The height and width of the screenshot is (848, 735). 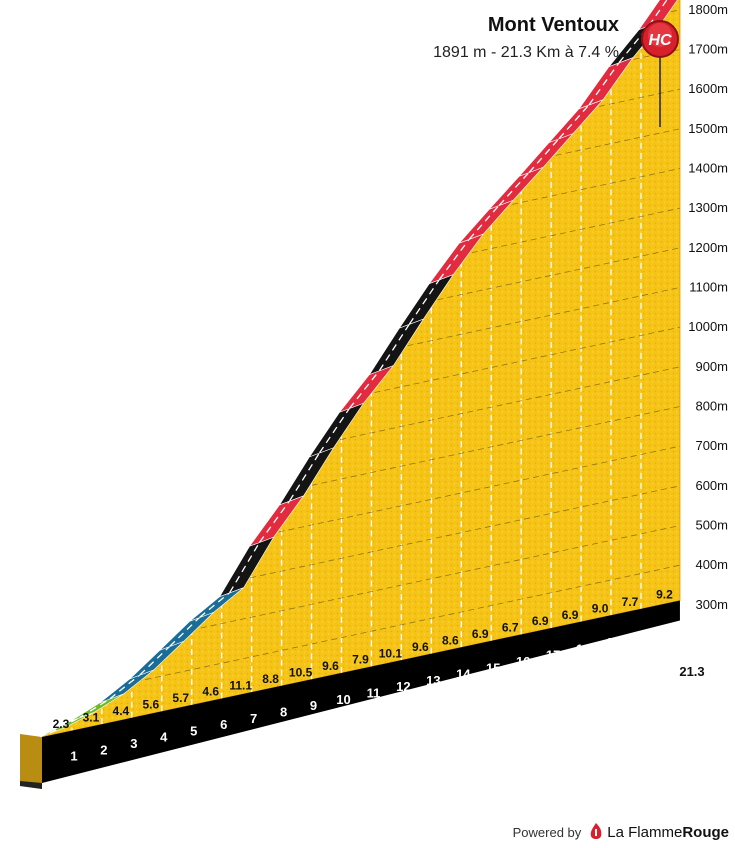 What do you see at coordinates (31, 761) in the screenshot?
I see `profile-side-face` at bounding box center [31, 761].